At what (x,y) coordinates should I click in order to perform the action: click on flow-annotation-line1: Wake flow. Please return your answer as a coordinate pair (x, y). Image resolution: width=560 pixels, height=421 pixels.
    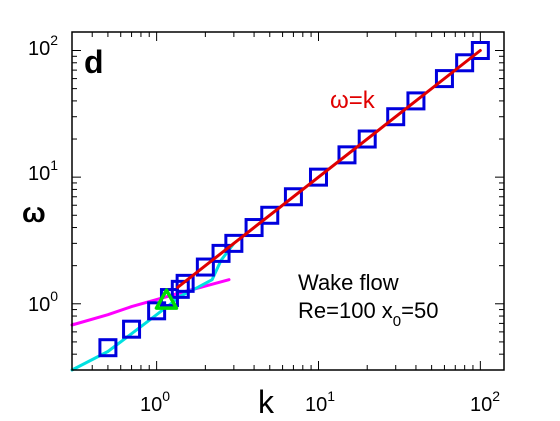
    Looking at the image, I should click on (348, 282).